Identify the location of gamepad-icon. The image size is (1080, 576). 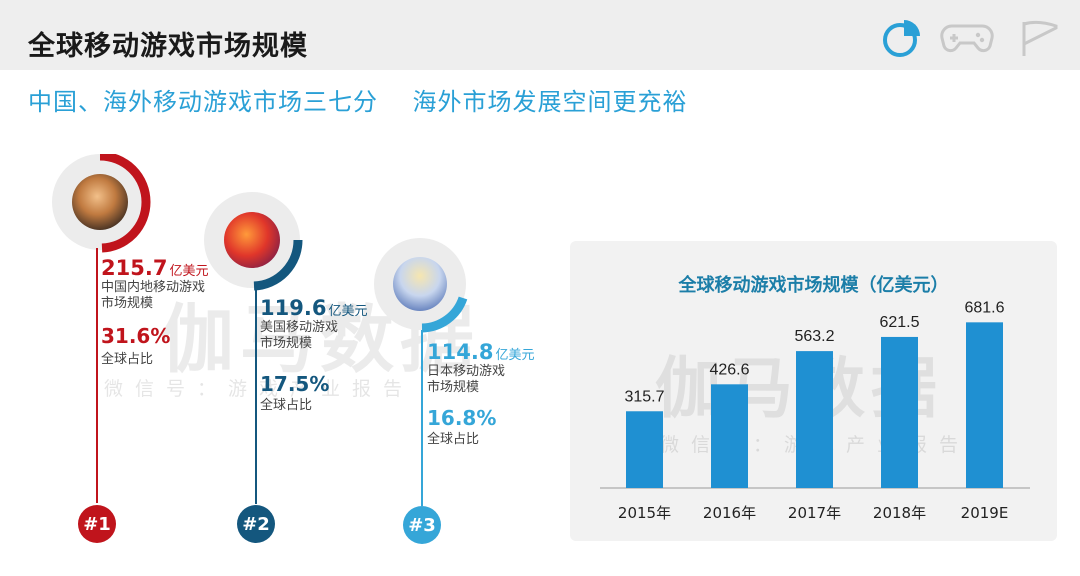
(967, 38).